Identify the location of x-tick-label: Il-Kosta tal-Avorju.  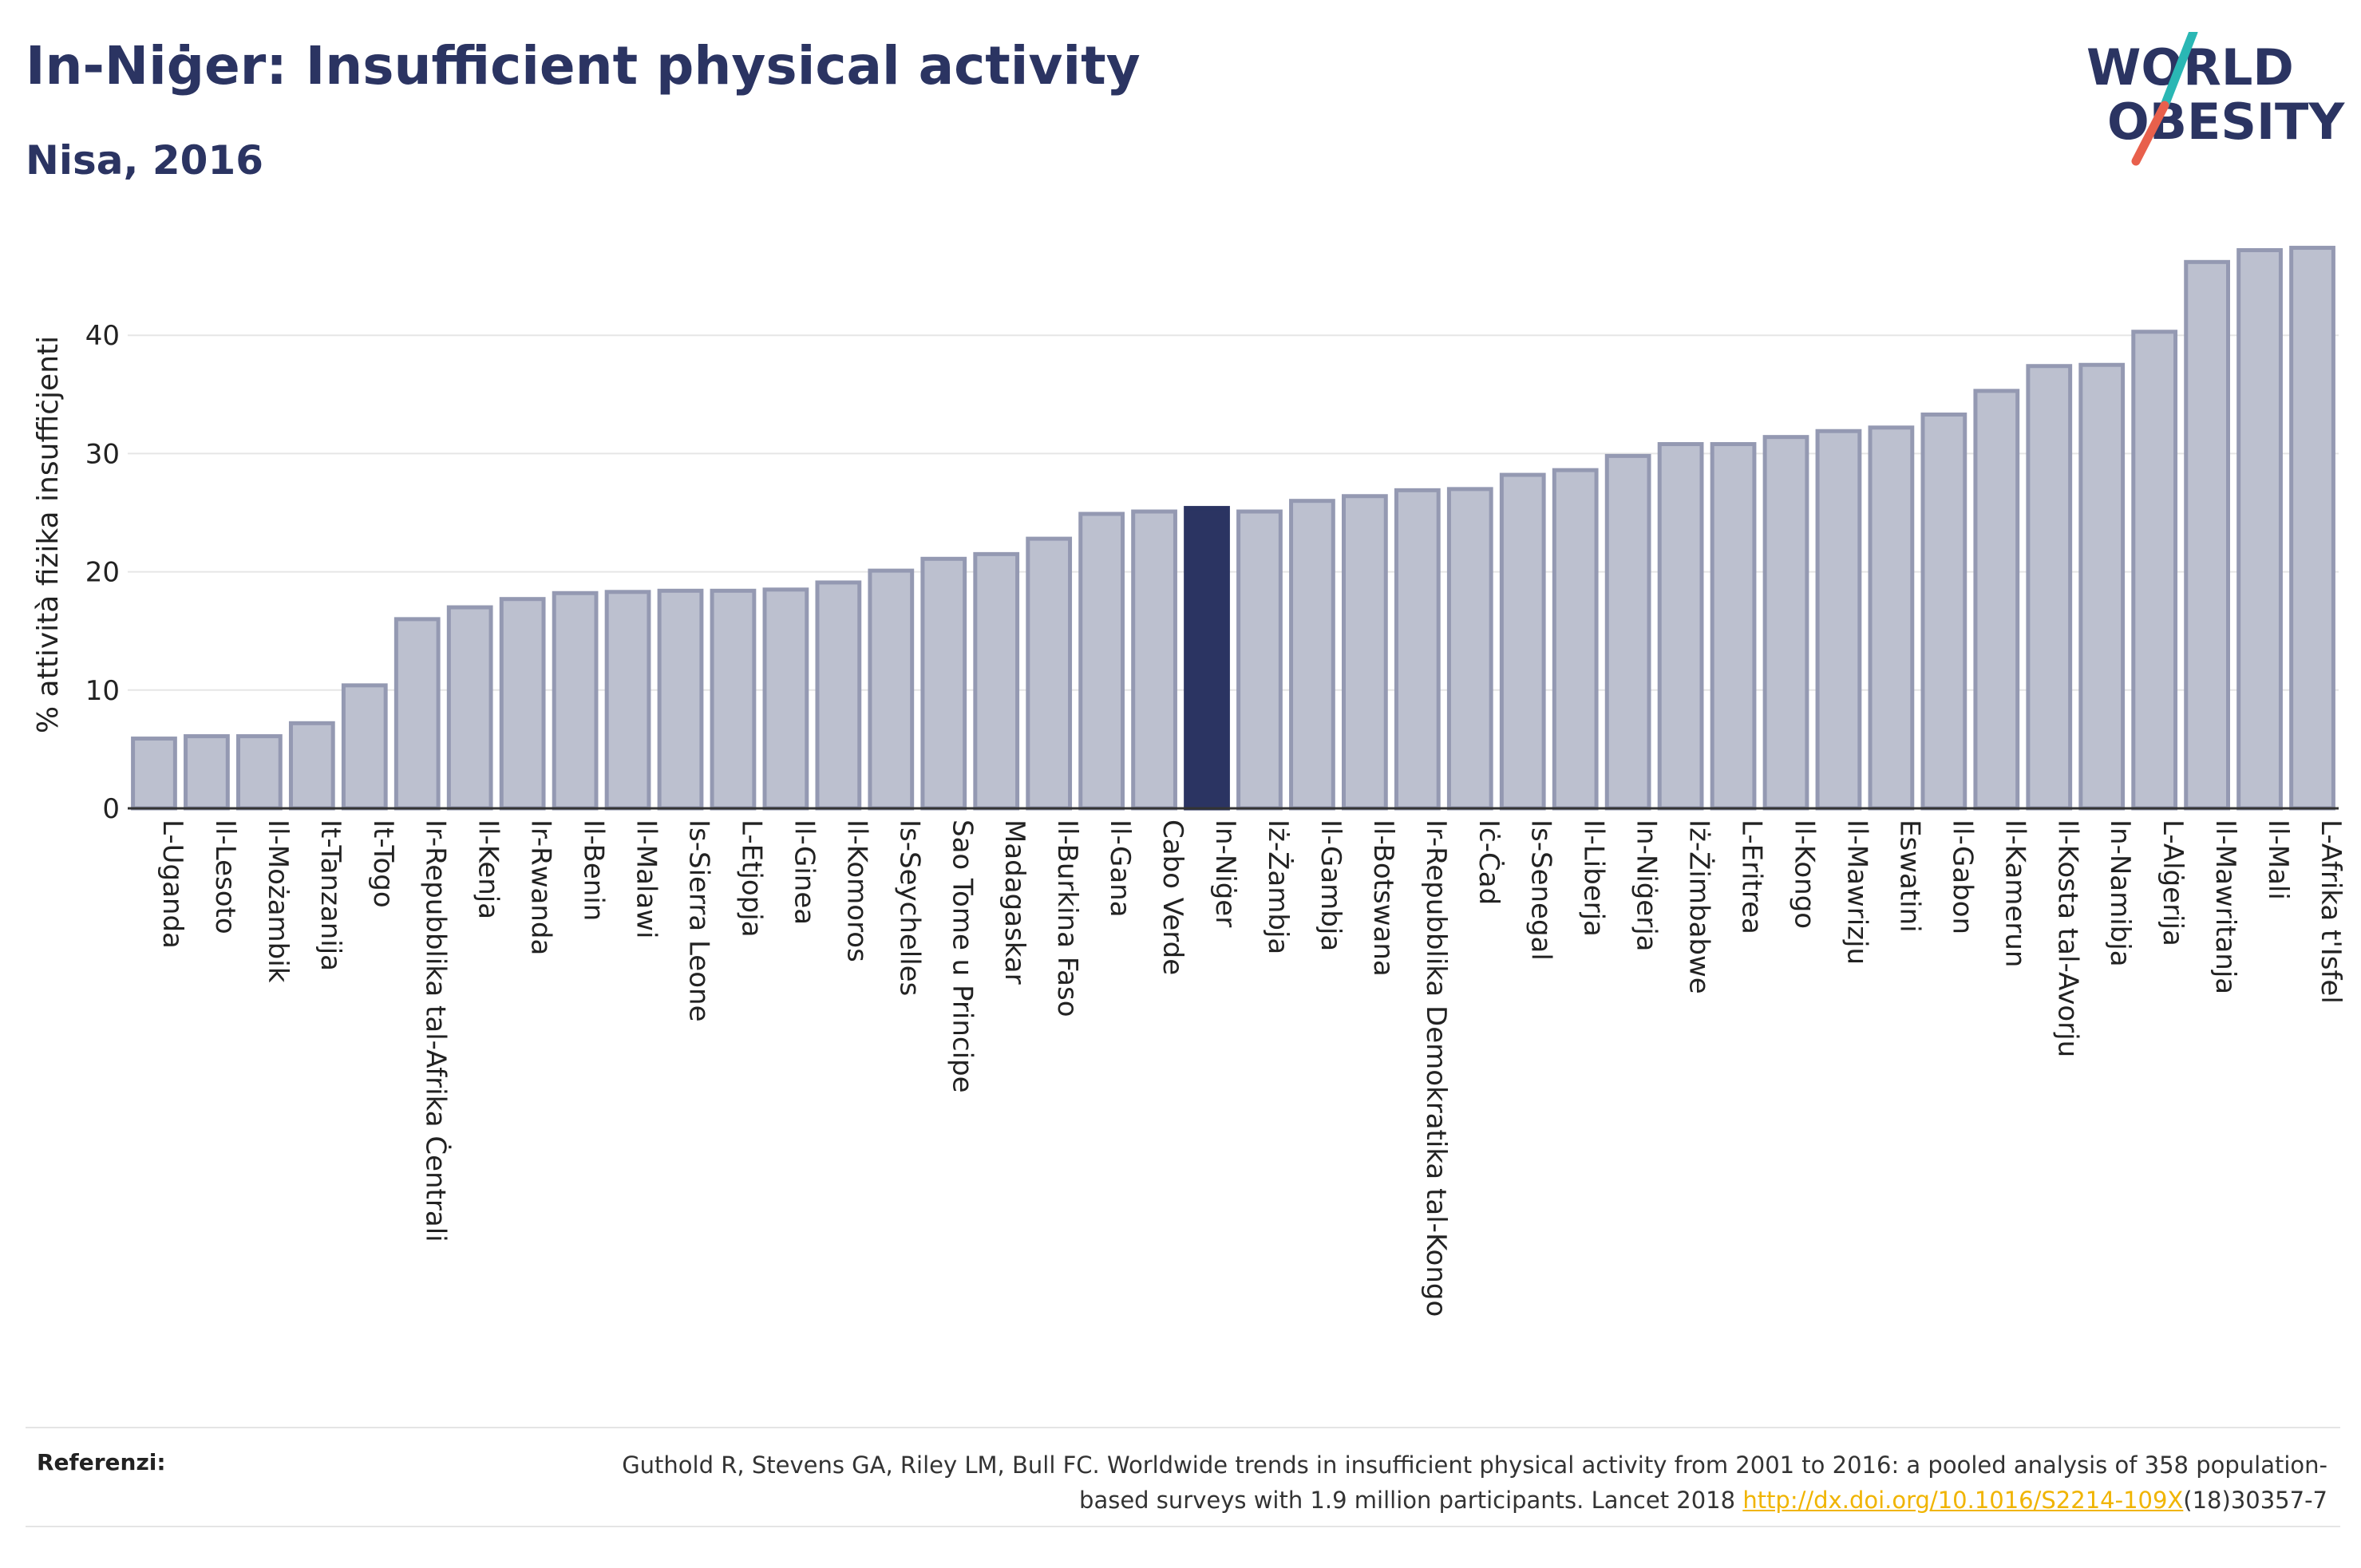
(2067, 938).